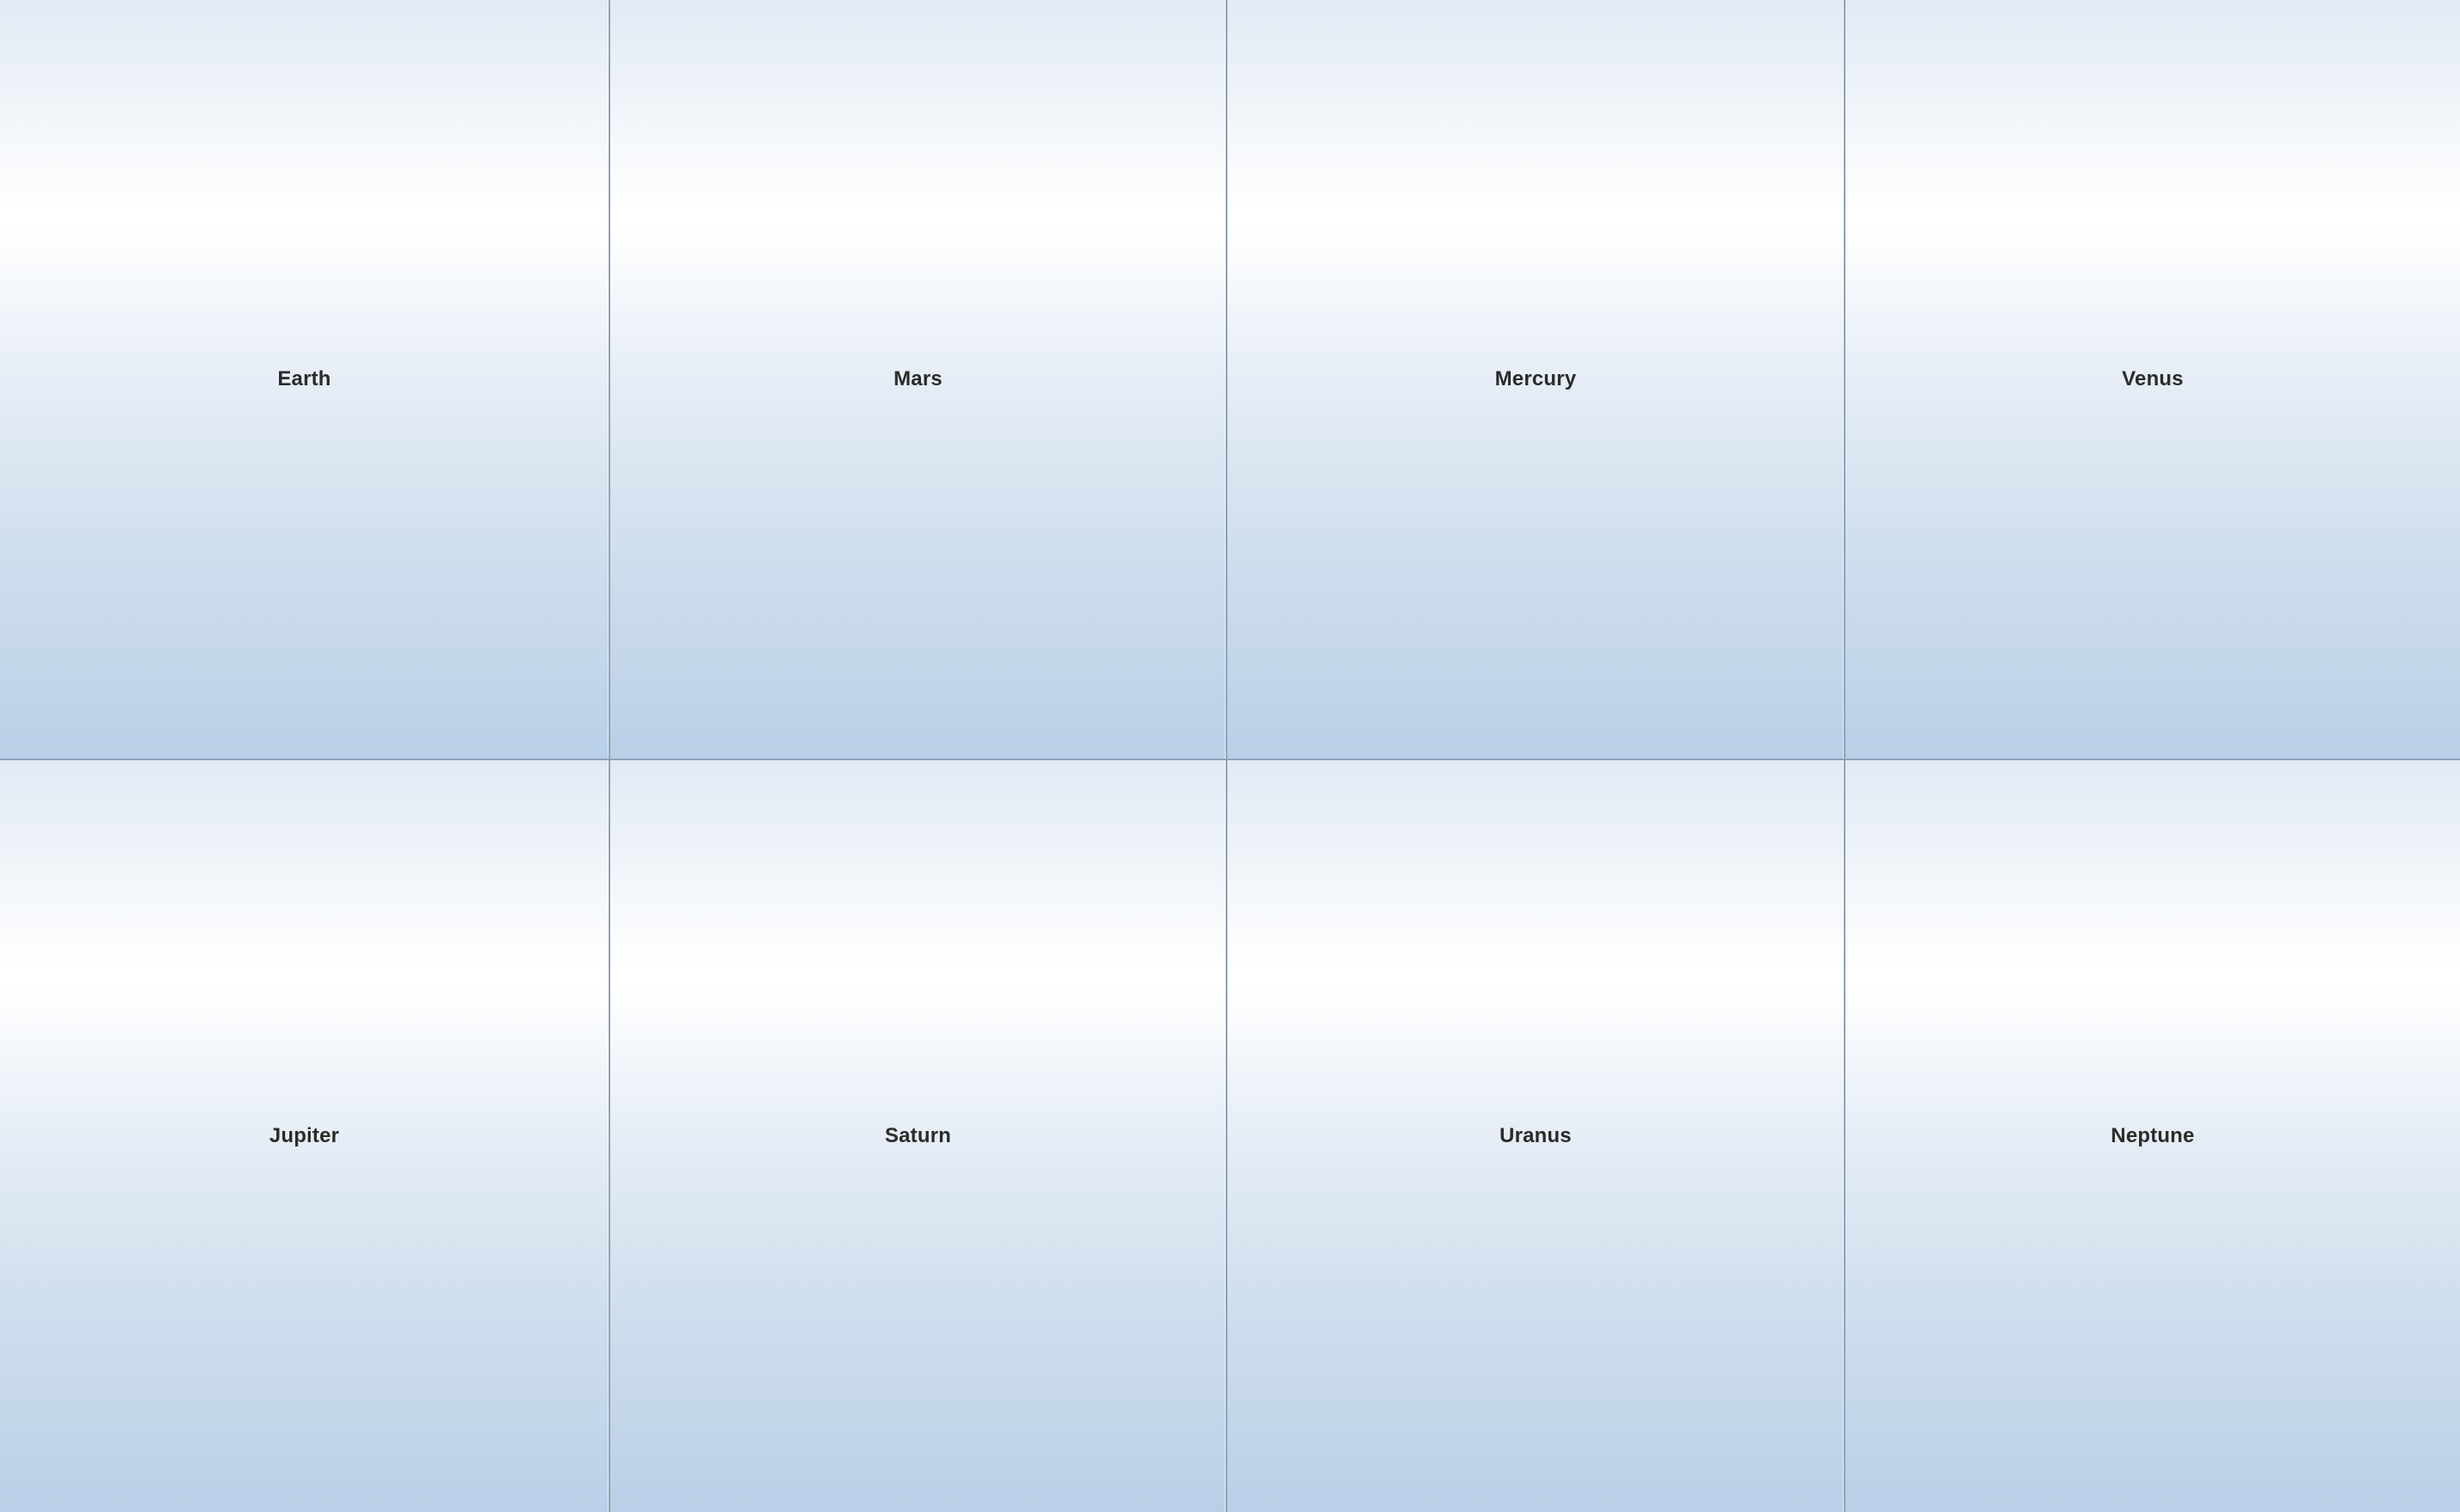 Image resolution: width=2460 pixels, height=1512 pixels. I want to click on tile-mercury: Mercury, so click(1536, 380).